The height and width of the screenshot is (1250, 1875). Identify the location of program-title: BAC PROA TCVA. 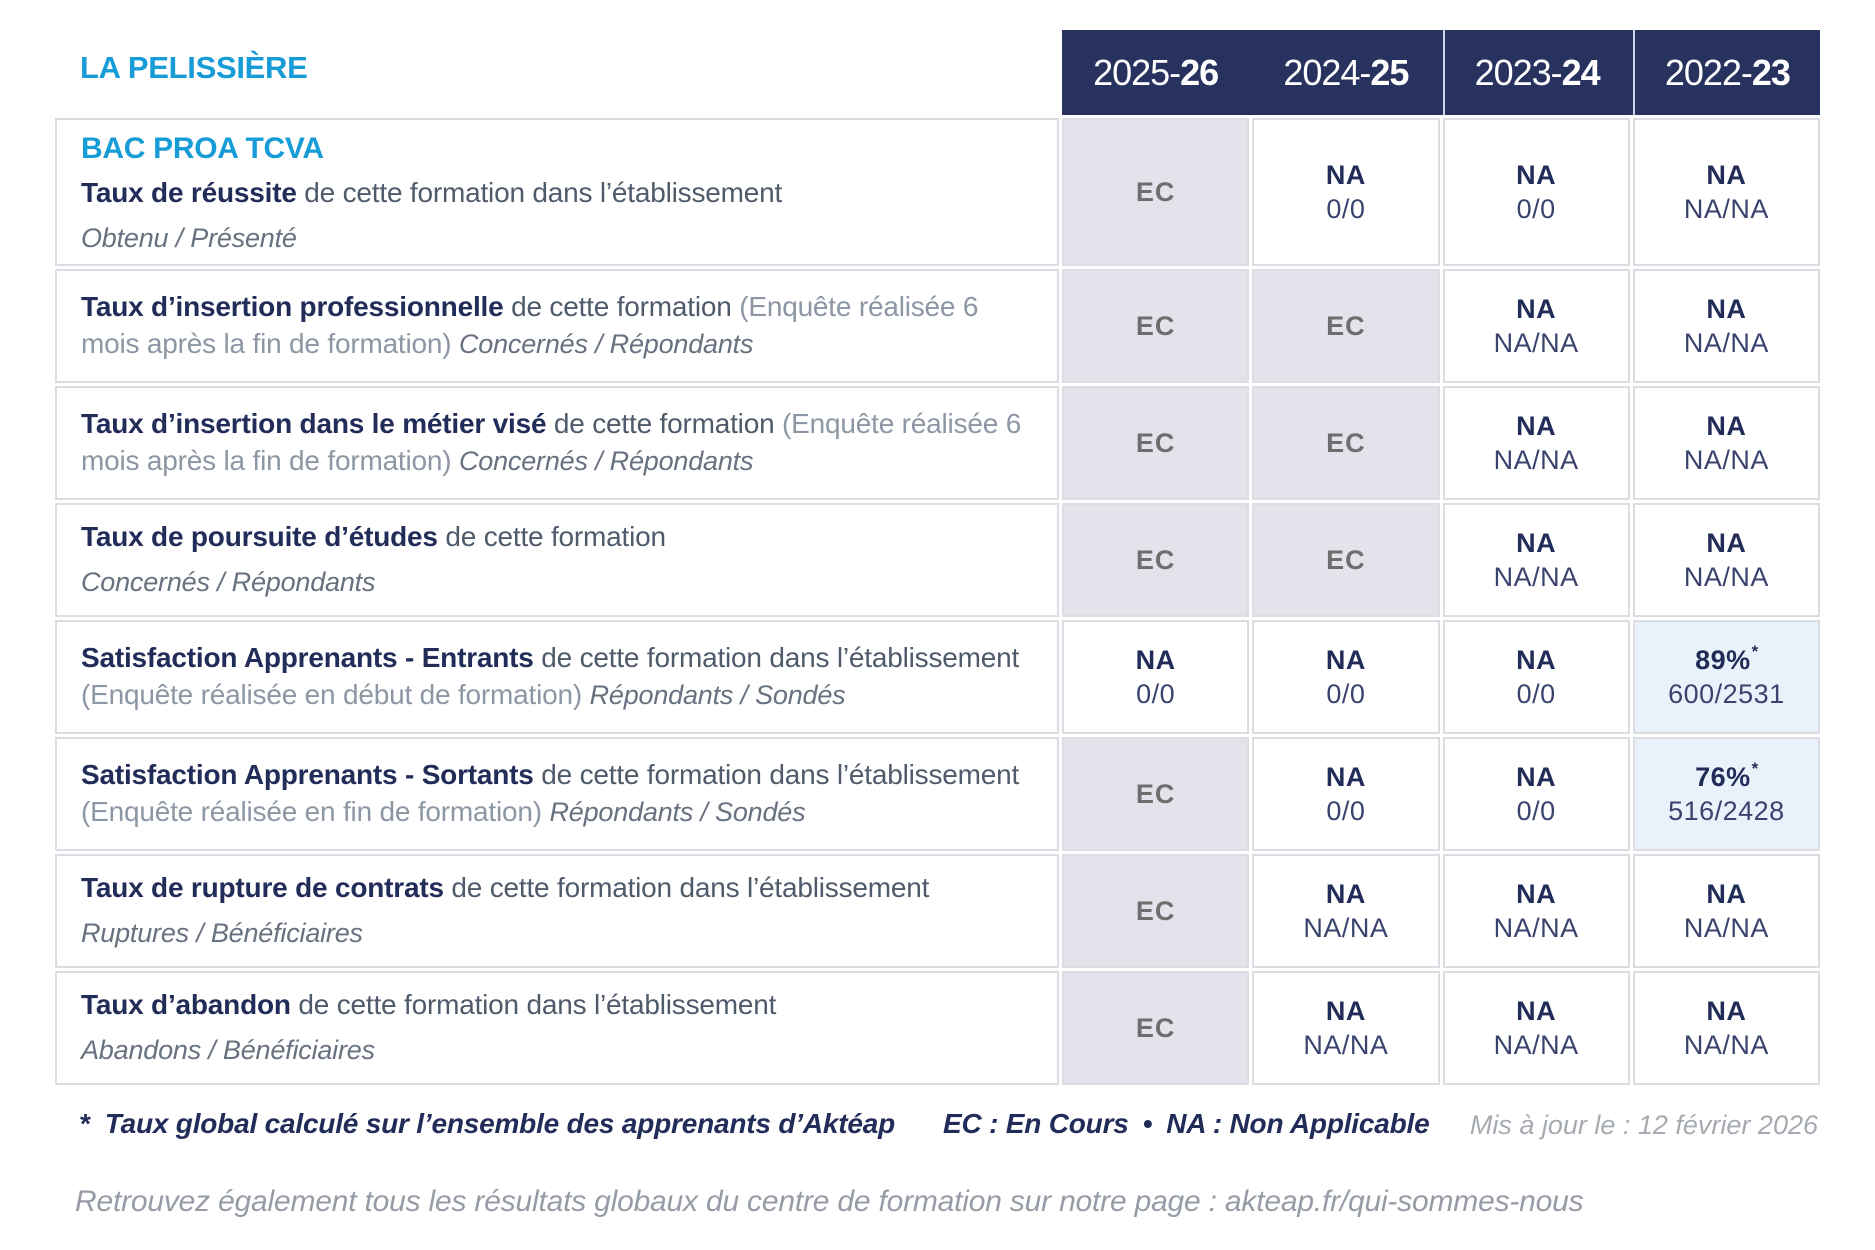
(202, 149).